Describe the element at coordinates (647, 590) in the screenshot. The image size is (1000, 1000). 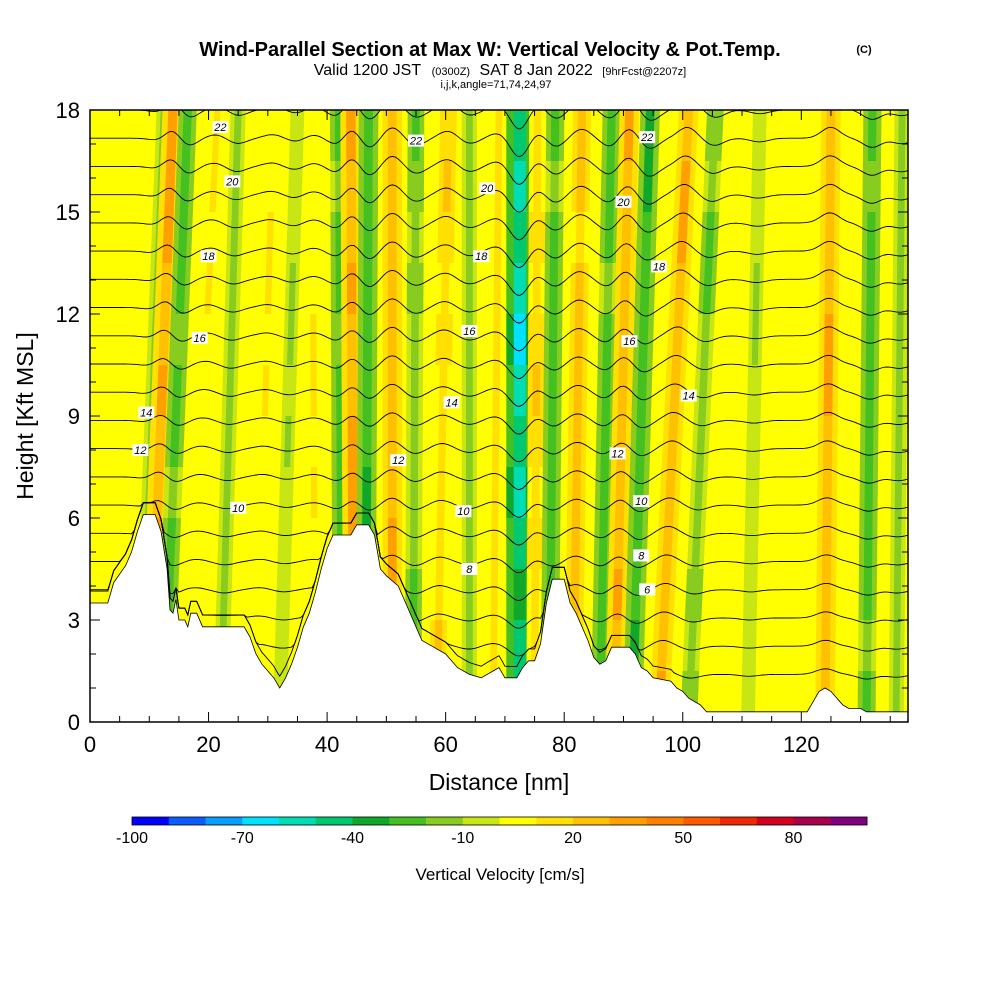
I see `contour-label: 6` at that location.